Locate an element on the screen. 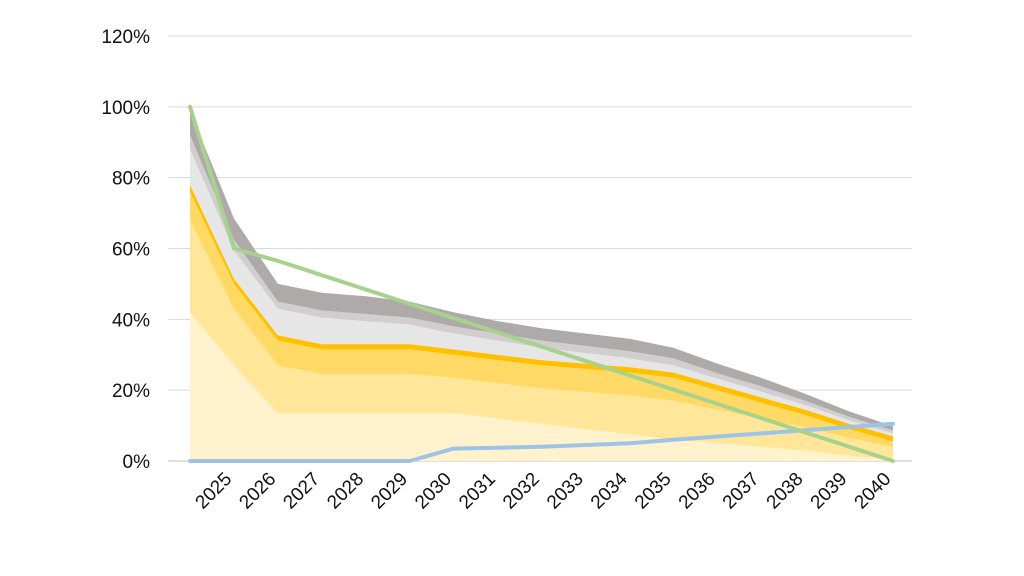 The width and height of the screenshot is (1024, 576). x-tick-label: 2037 is located at coordinates (741, 491).